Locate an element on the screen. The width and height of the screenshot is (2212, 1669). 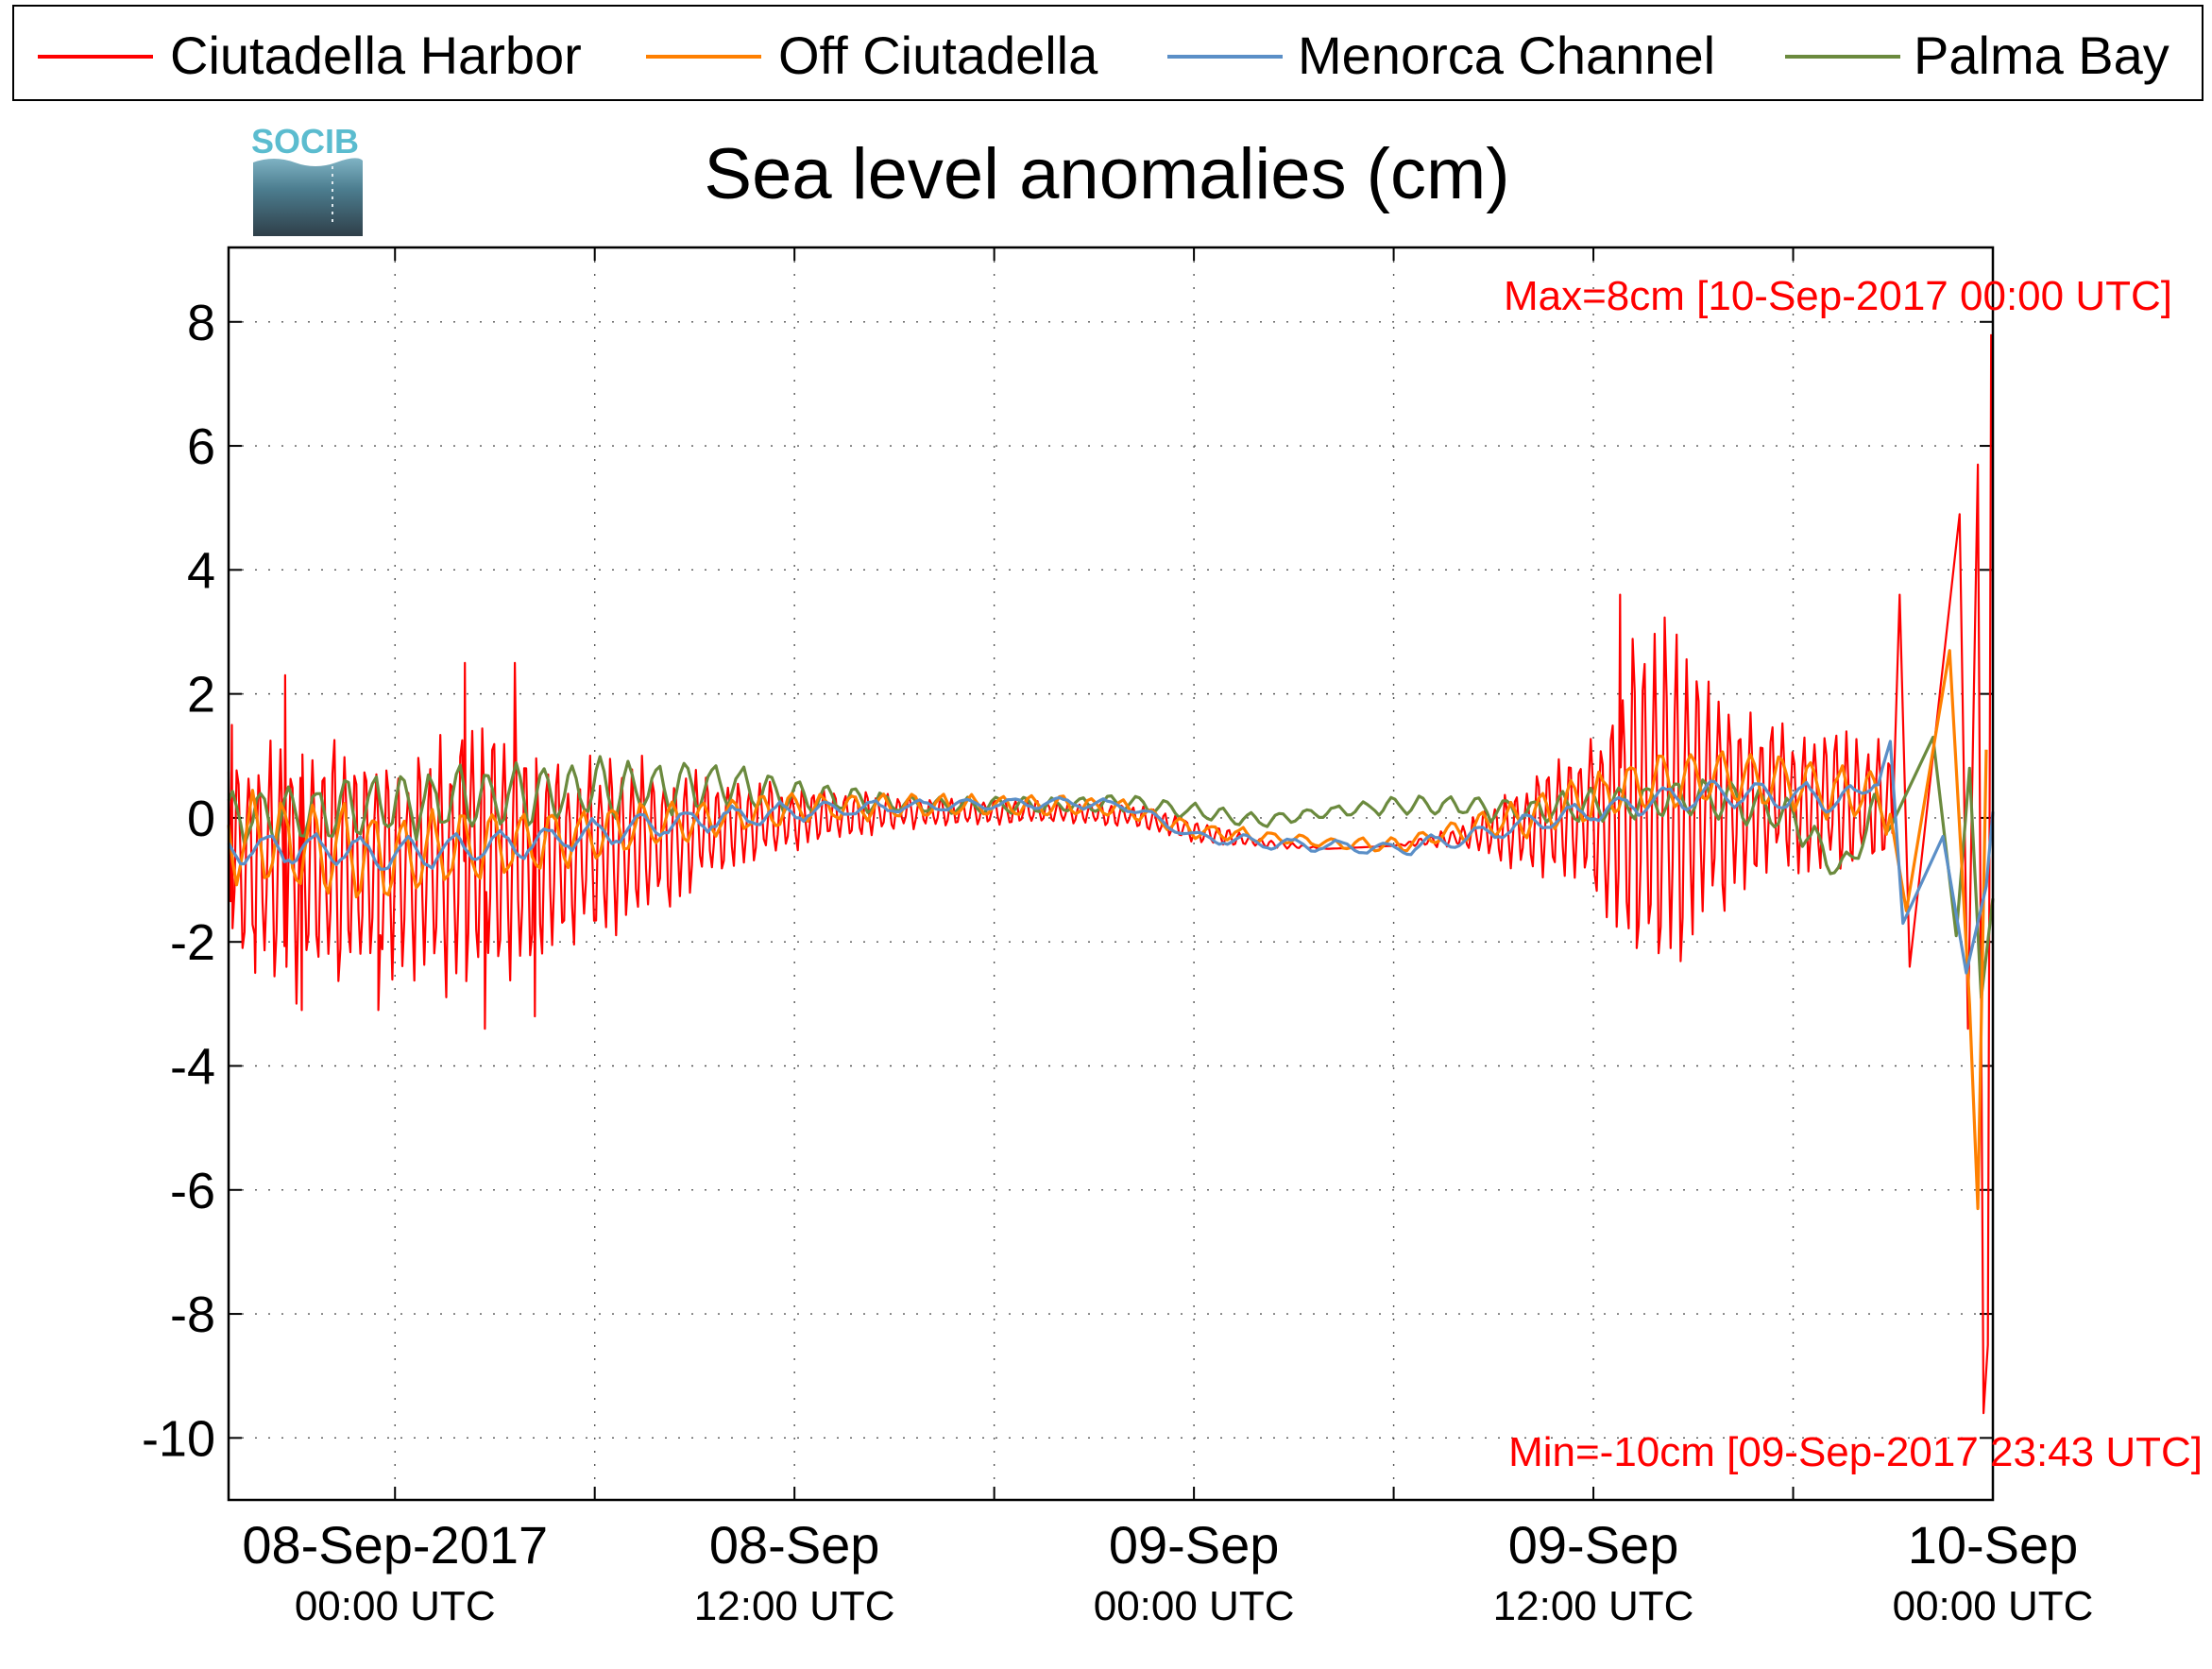
x-tick-label-date: 08-Sep is located at coordinates (794, 1545).